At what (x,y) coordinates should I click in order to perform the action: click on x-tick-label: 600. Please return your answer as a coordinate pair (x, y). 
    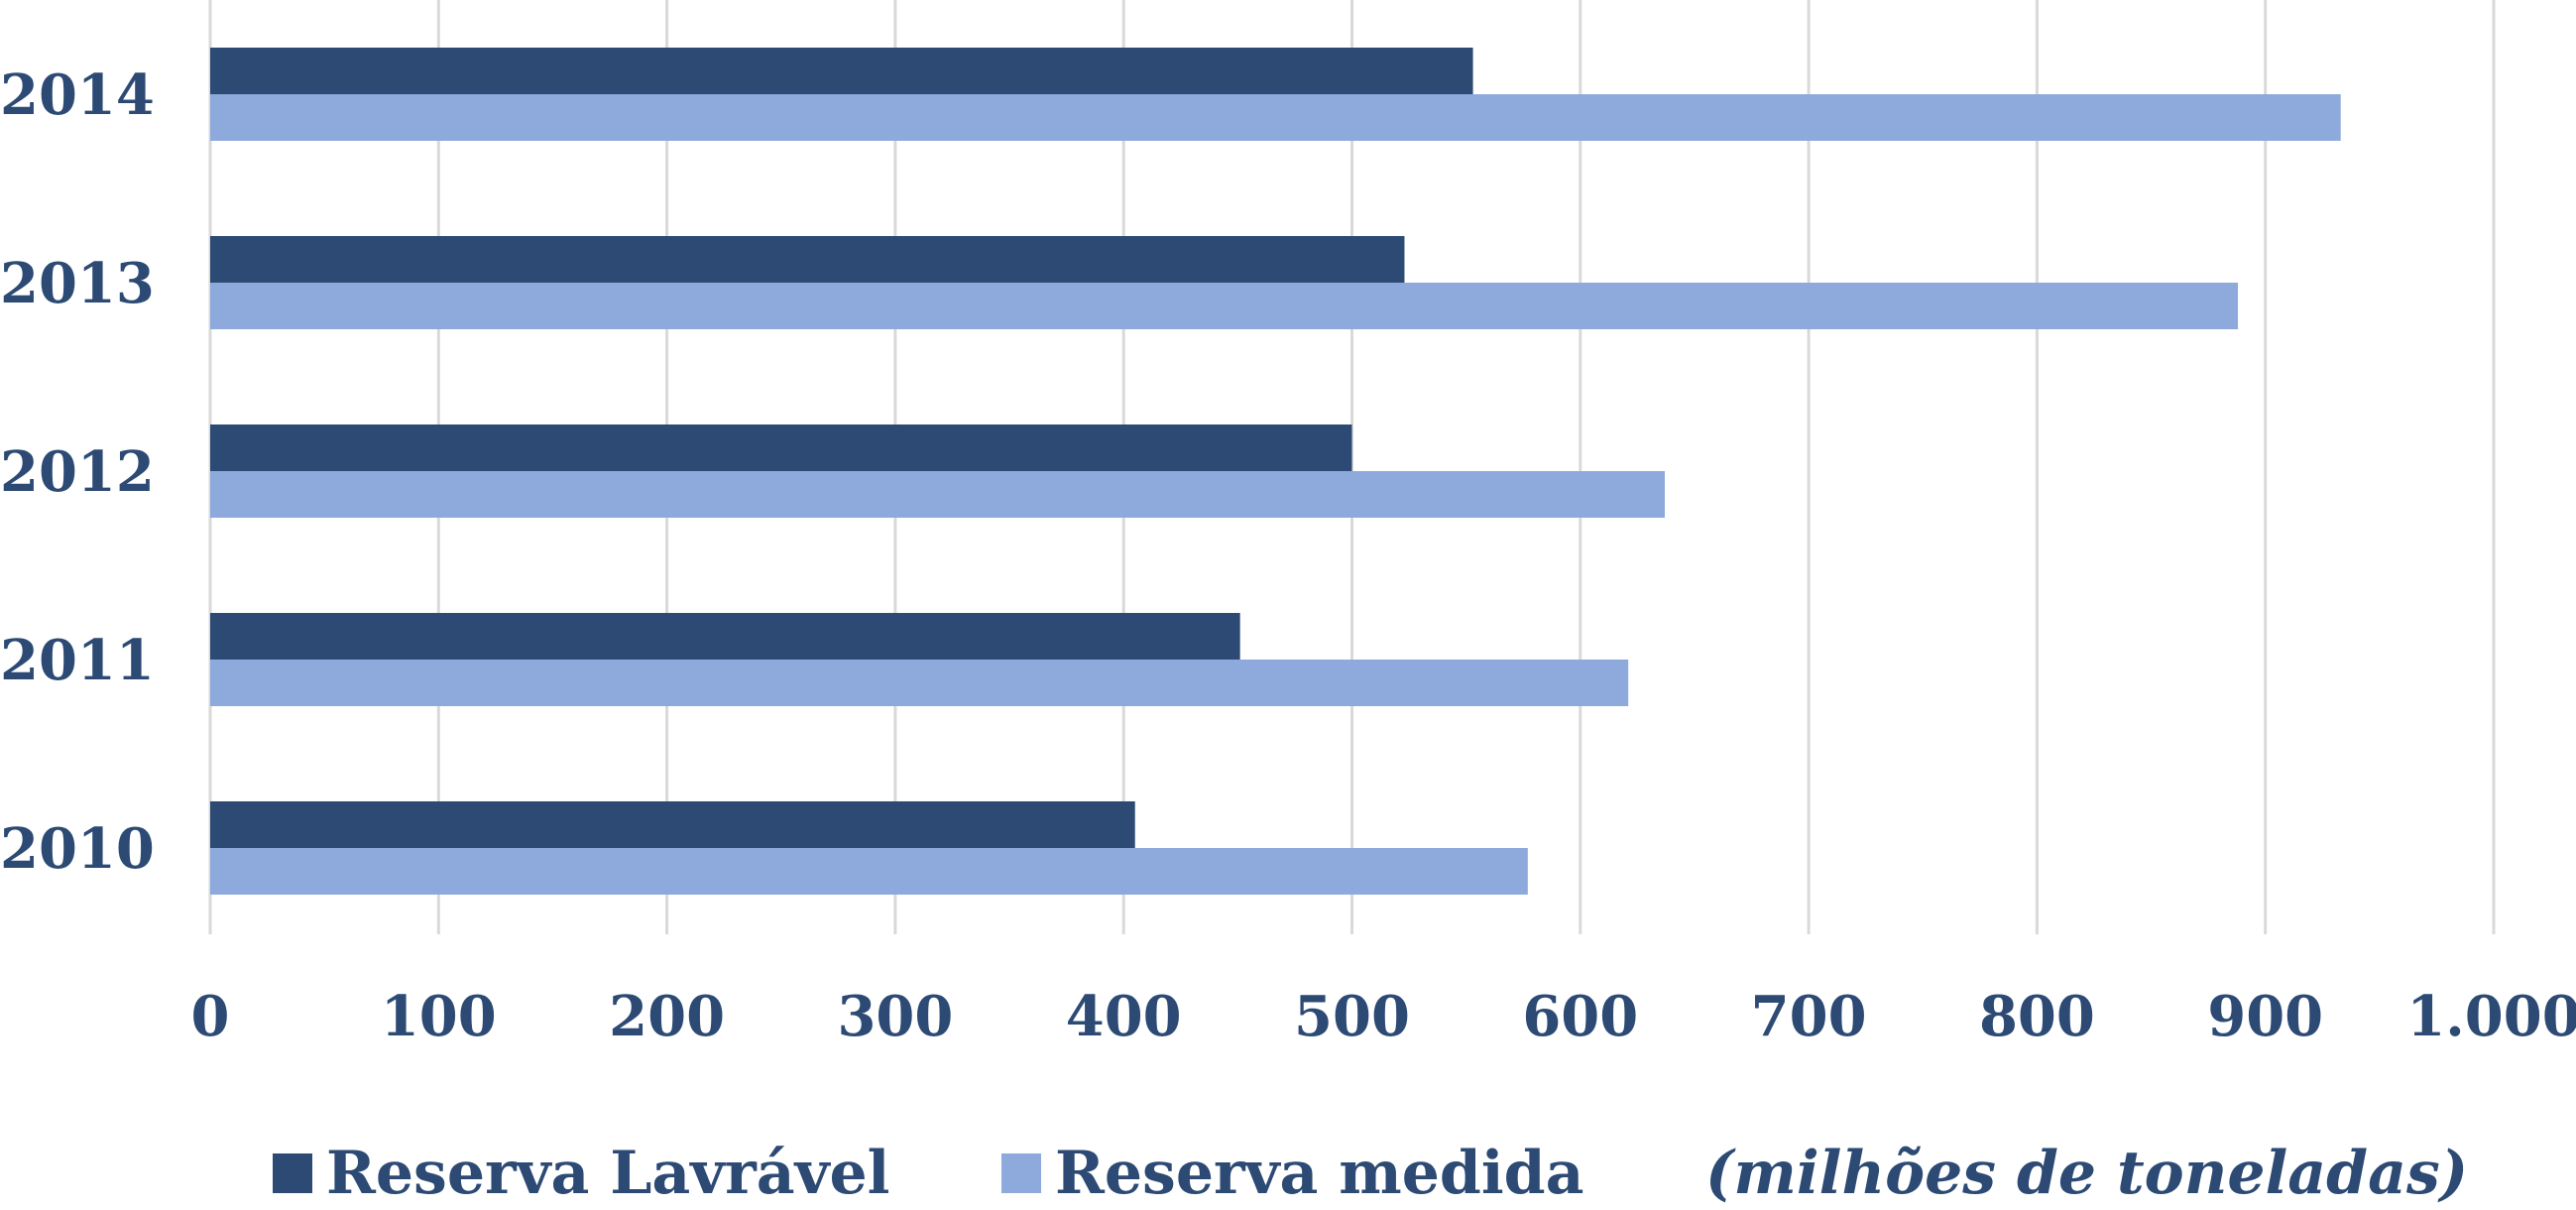
    Looking at the image, I should click on (1580, 1016).